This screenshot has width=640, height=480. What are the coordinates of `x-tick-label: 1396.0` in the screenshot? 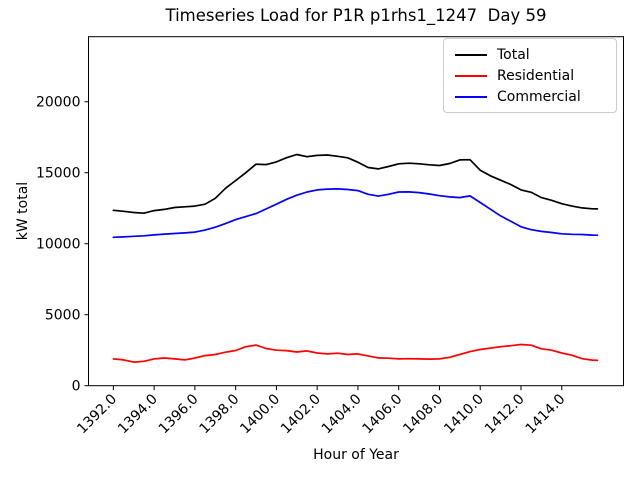 It's located at (179, 414).